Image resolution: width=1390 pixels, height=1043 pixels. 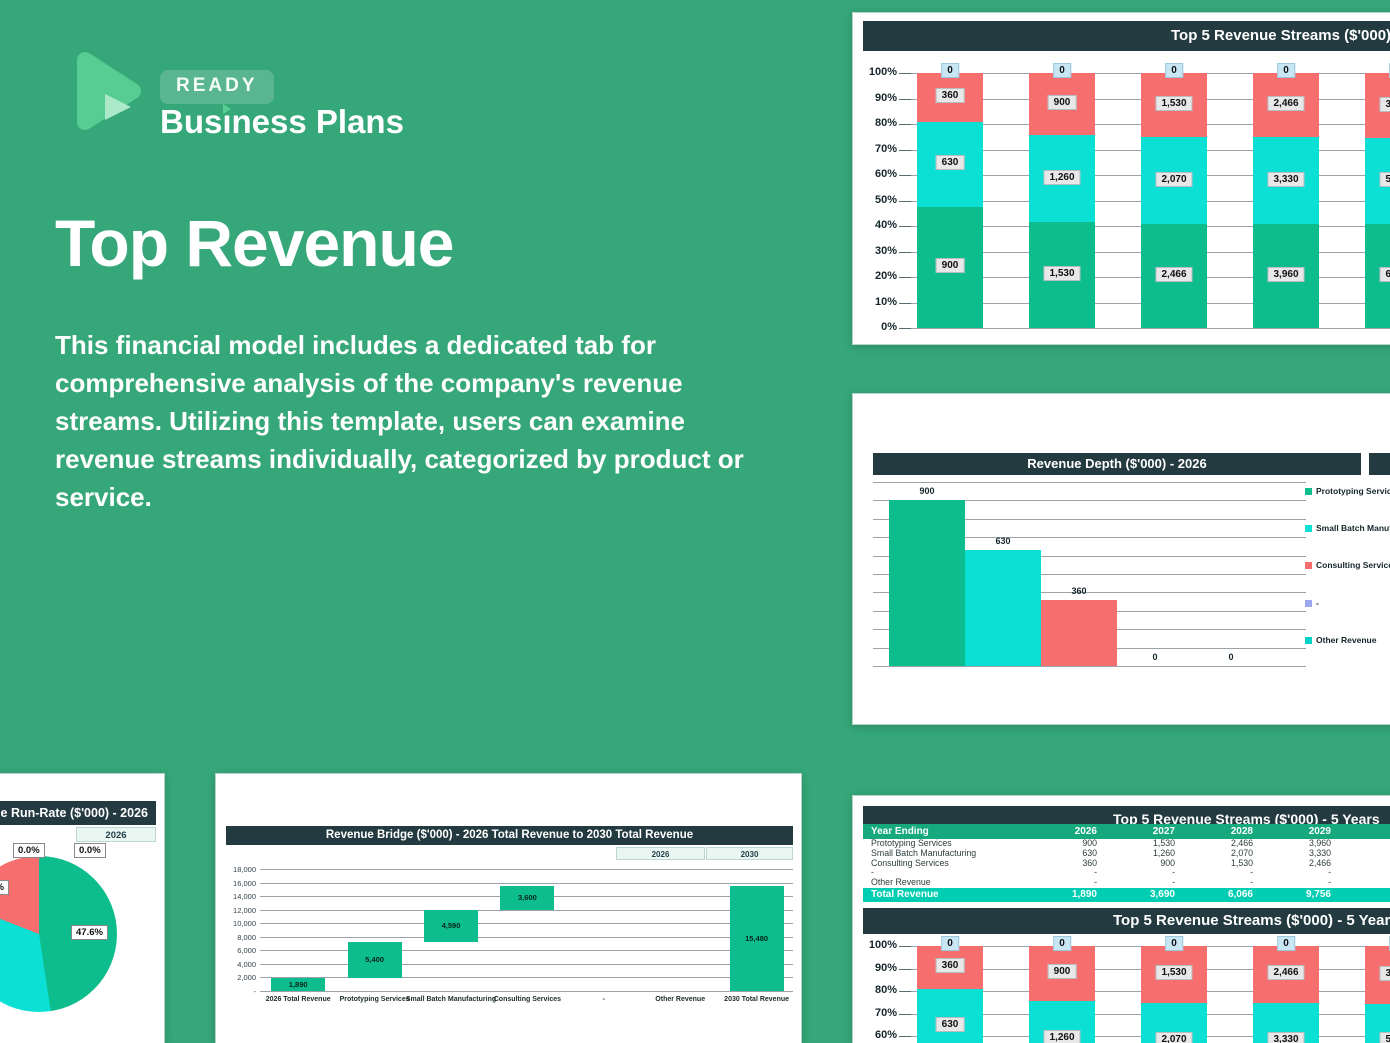 I want to click on y-axis-label: 80%, so click(x=885, y=990).